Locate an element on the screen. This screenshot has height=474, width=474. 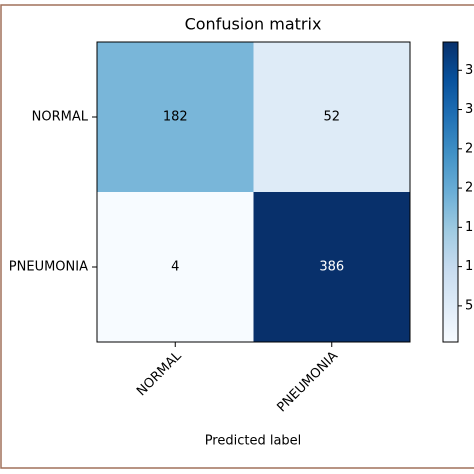
colorbar-tick-label: 200 is located at coordinates (469, 188).